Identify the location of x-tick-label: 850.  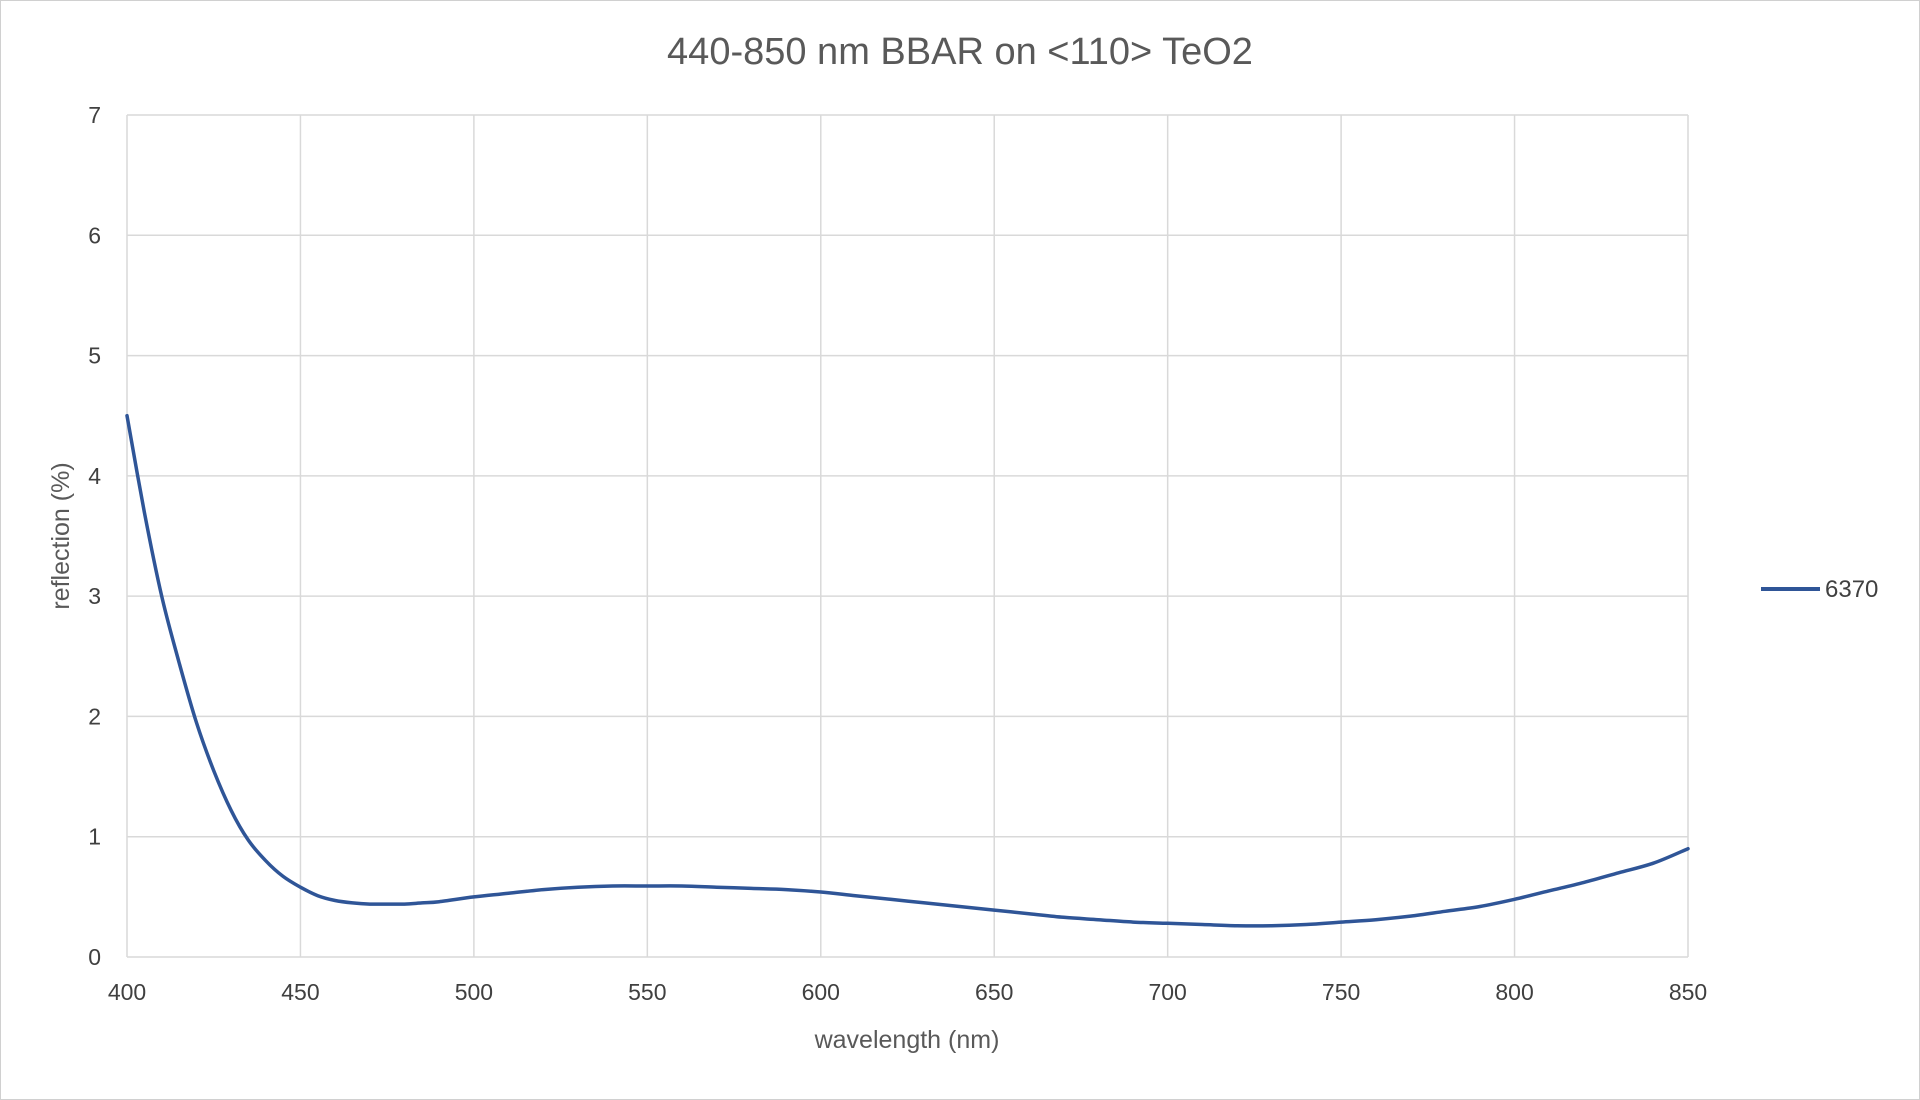
(1688, 992).